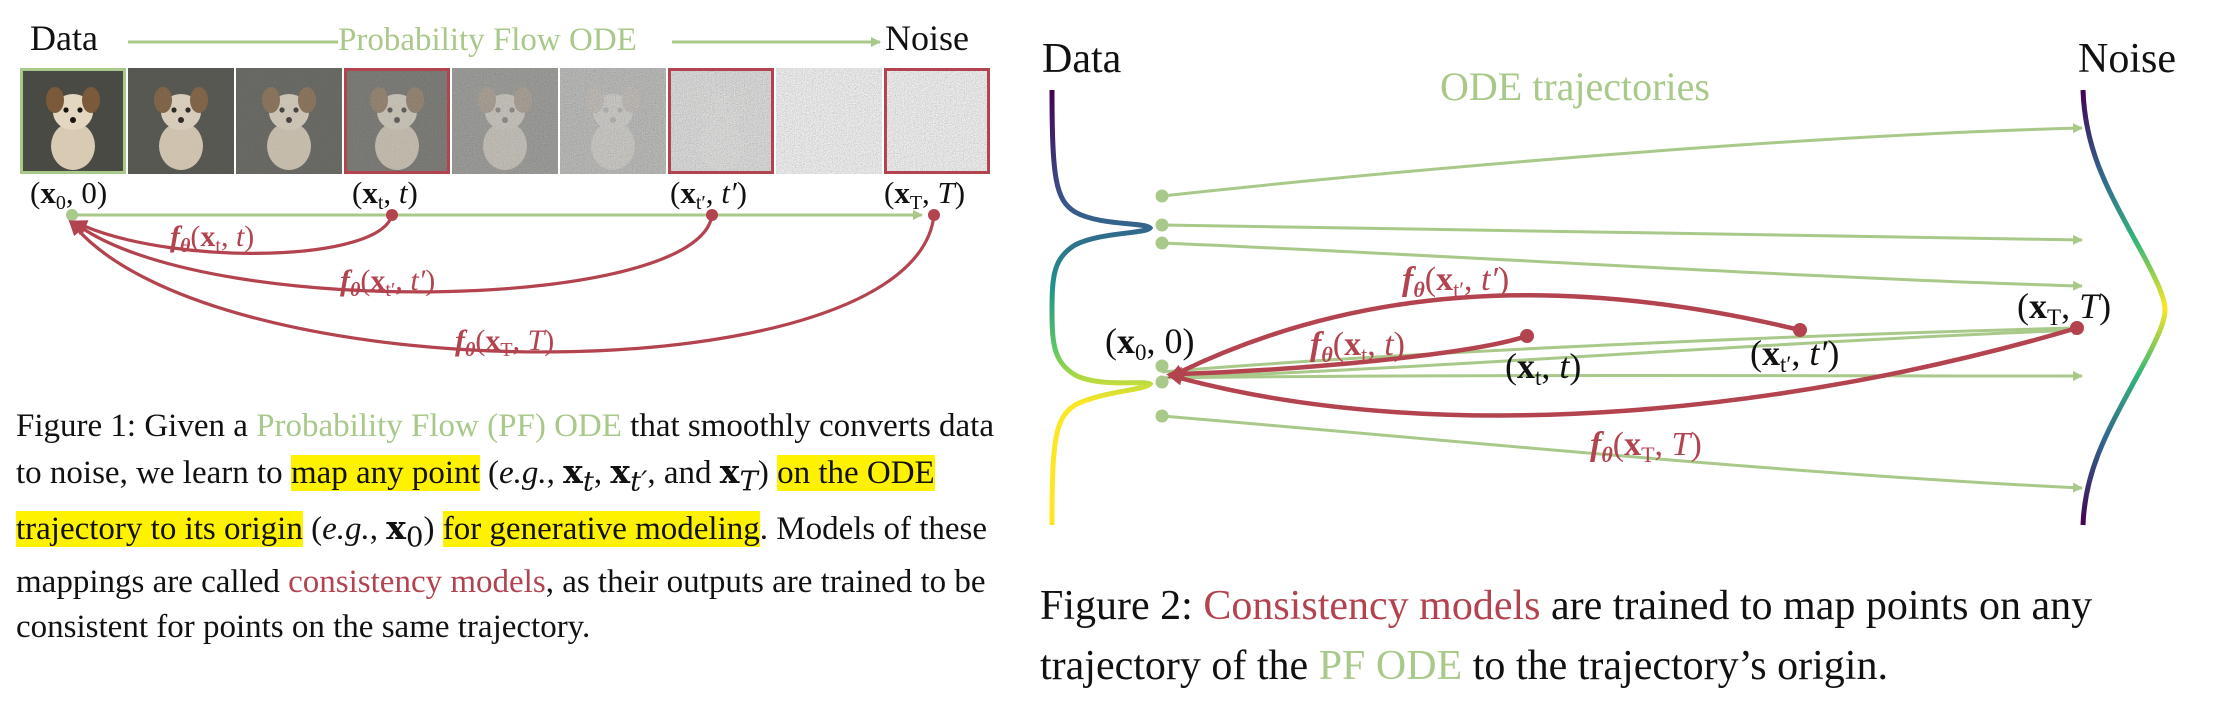 This screenshot has height=713, width=2230. I want to click on fig1-map-xtp: fθ(xt′, t′), so click(387, 282).